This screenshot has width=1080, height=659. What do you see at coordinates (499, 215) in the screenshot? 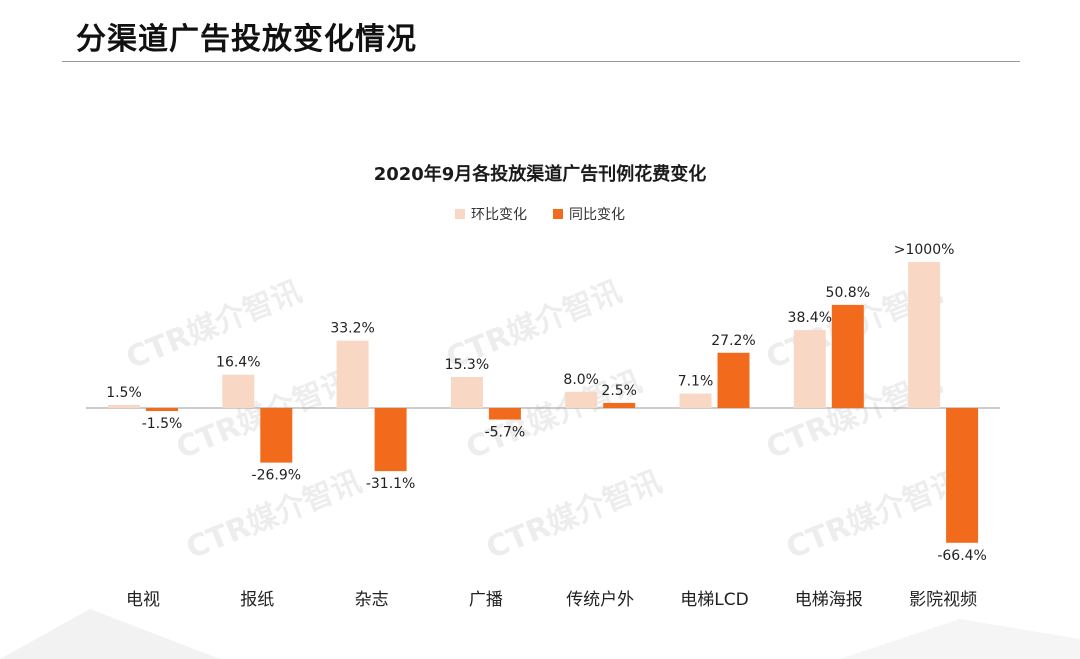
I see `legend-label-mom: 环比变化` at bounding box center [499, 215].